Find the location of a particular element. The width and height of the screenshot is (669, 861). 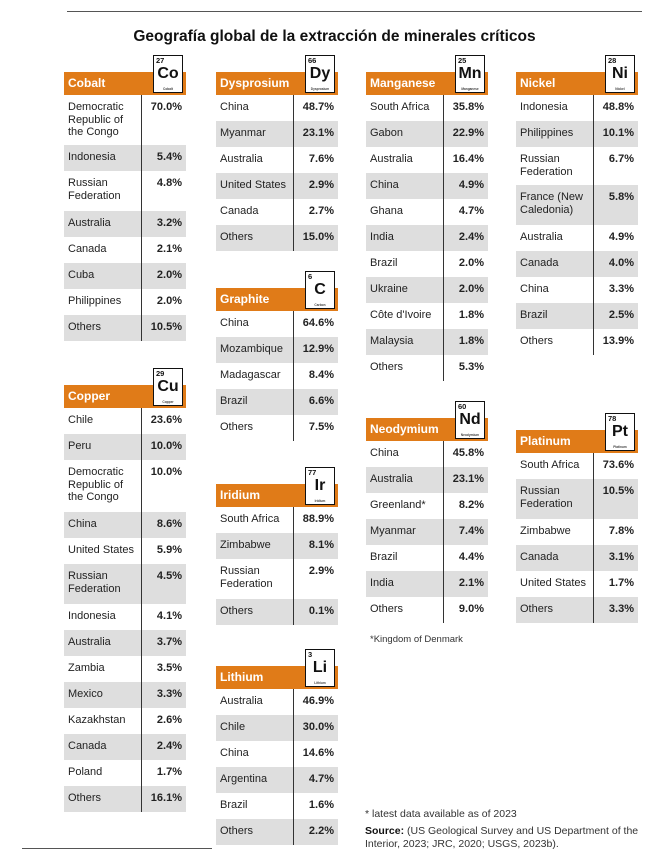

share-cell: 48.7% is located at coordinates (318, 107).